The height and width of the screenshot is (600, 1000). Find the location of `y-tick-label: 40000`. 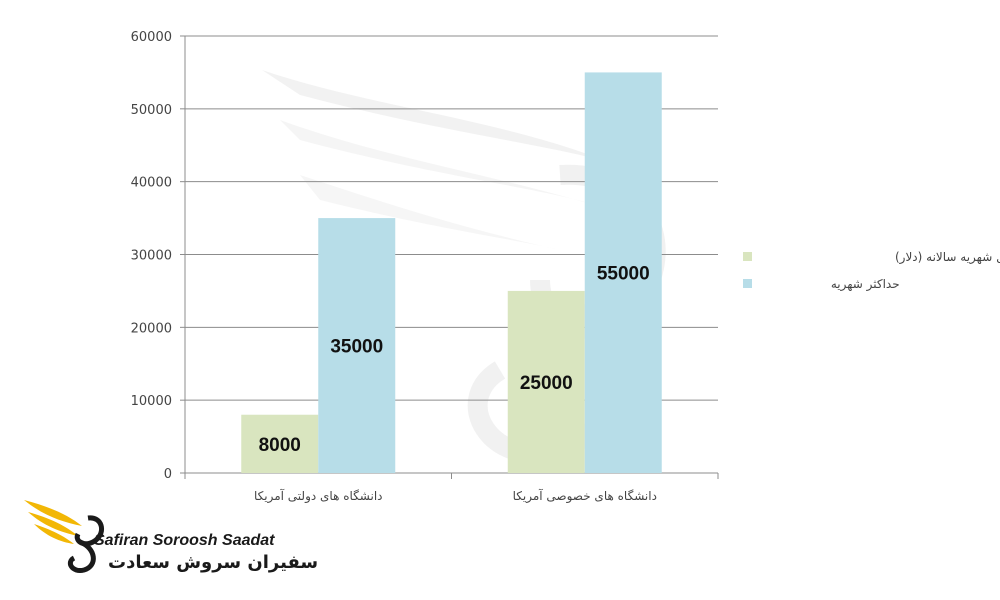

y-tick-label: 40000 is located at coordinates (151, 183).